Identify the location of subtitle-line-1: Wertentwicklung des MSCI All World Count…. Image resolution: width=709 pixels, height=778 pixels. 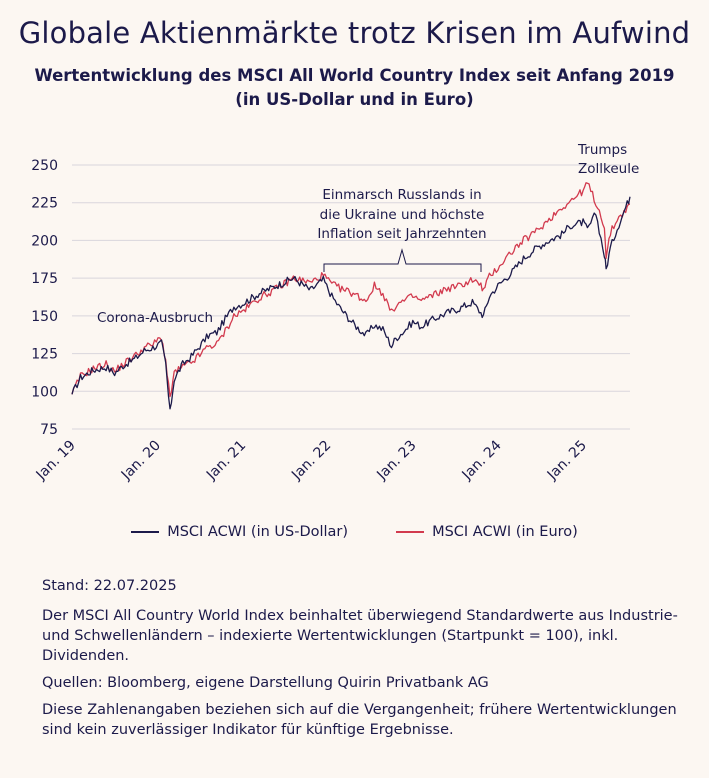
(354, 75).